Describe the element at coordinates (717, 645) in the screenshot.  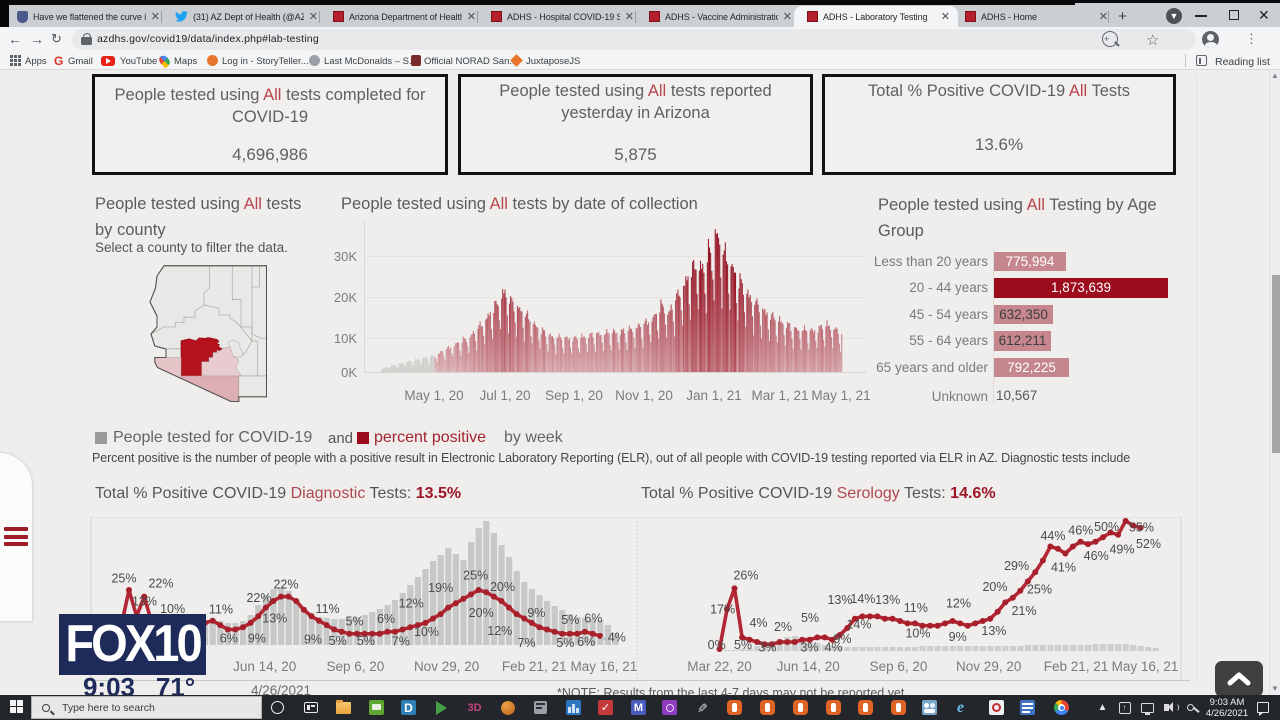
I see `svg-text: 0%` at that location.